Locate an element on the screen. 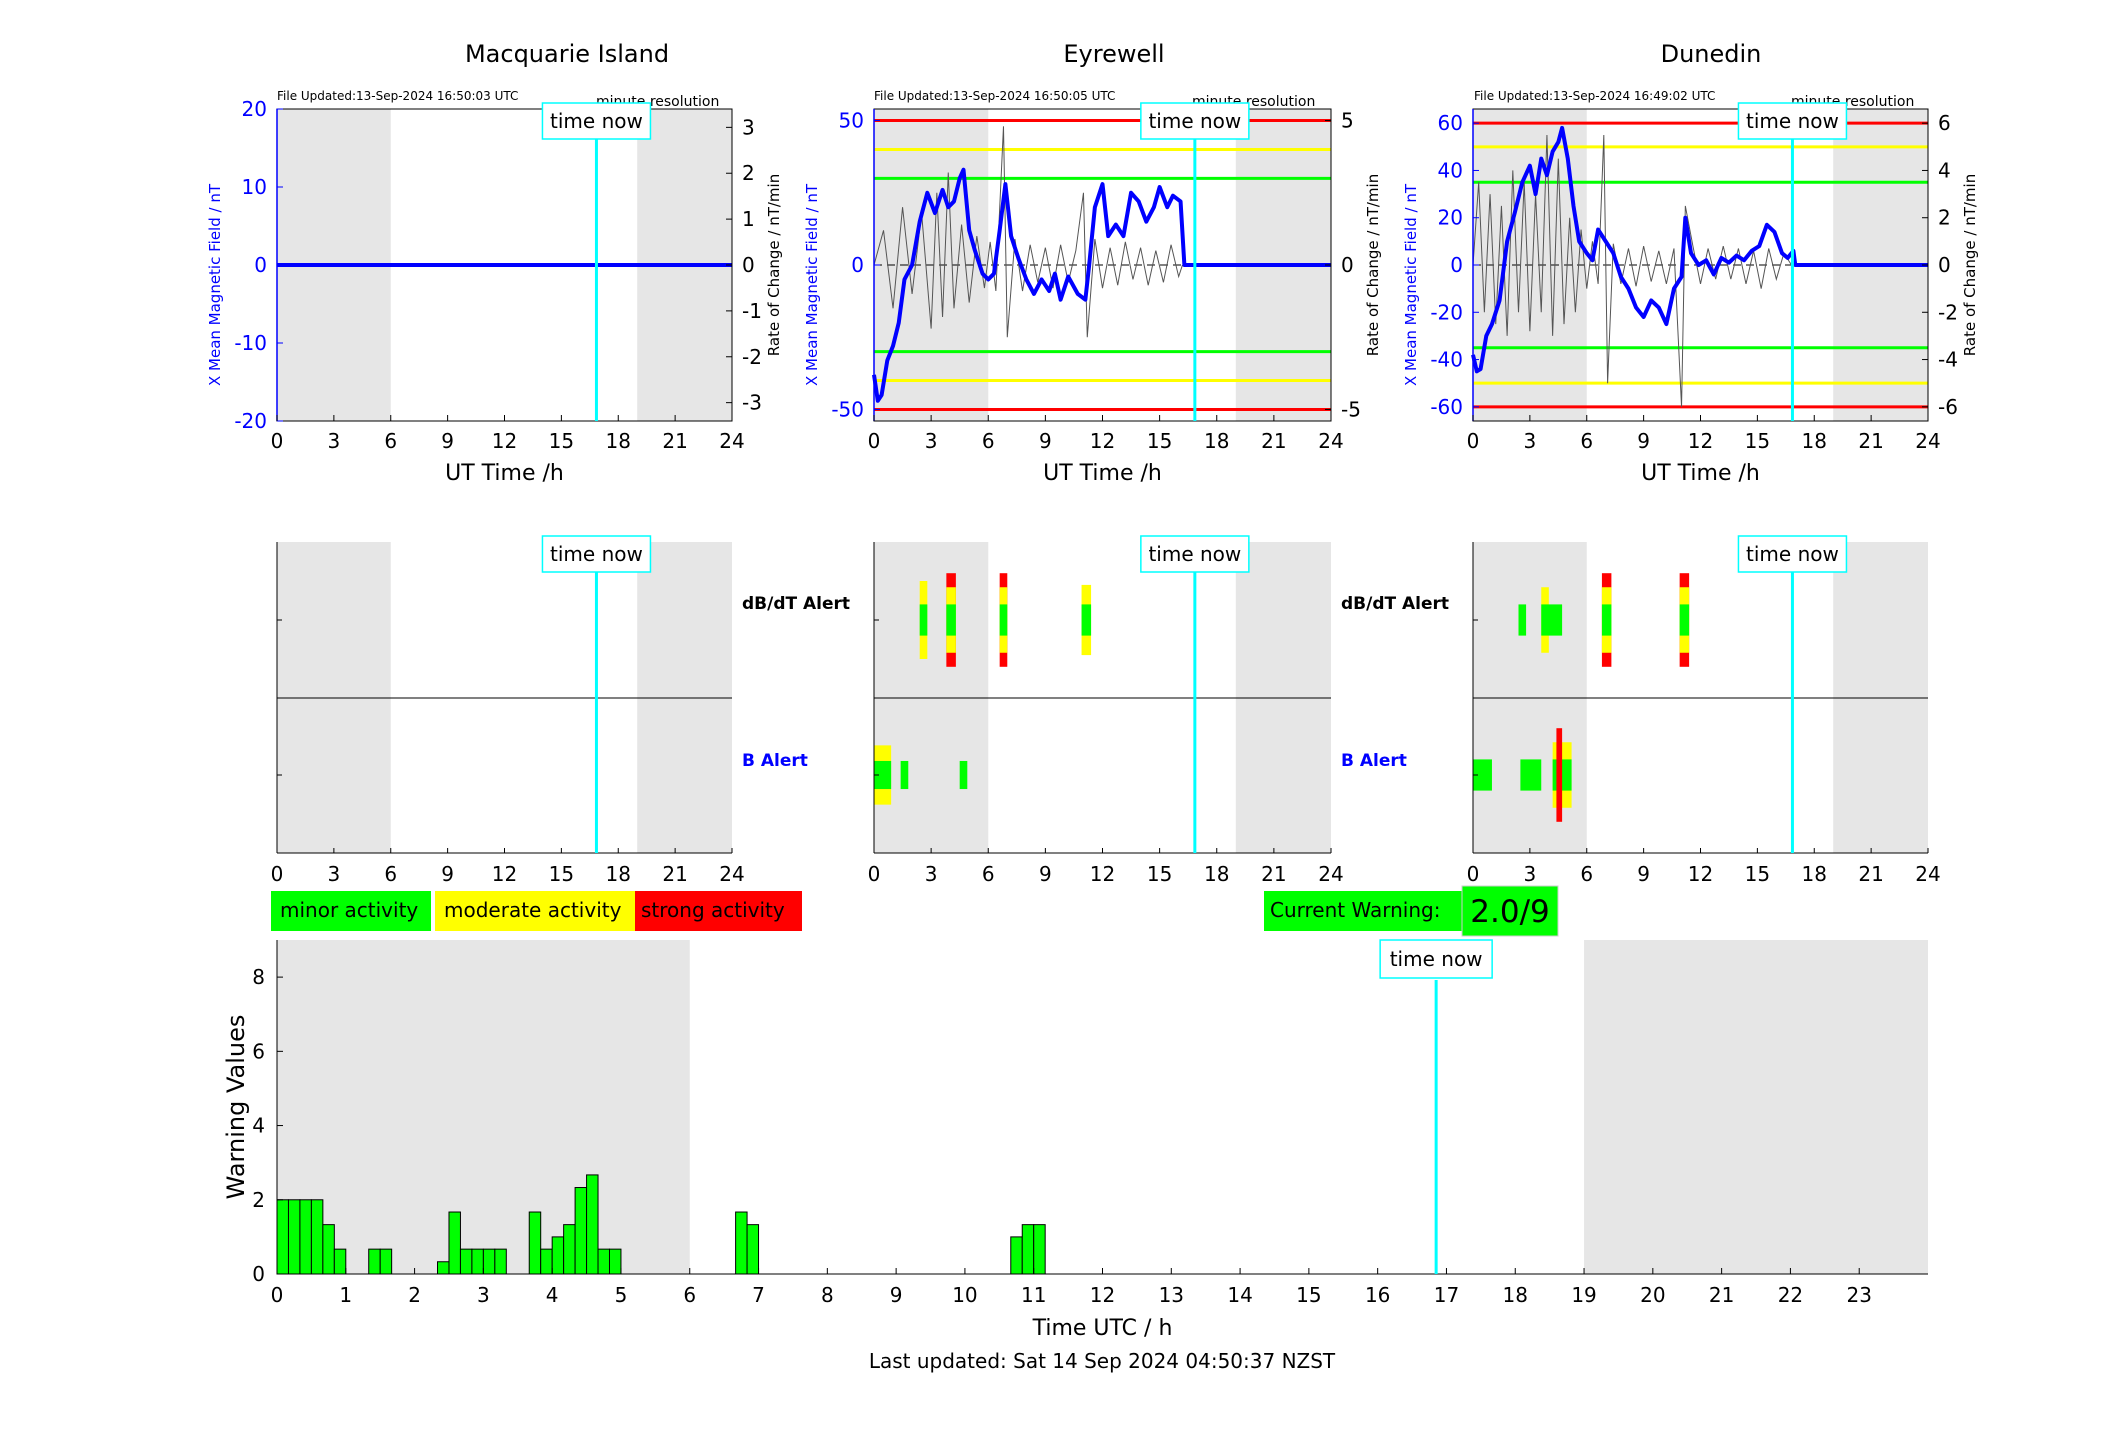 The height and width of the screenshot is (1437, 2117). station-title-macquarie: Macquarie Island is located at coordinates (567, 54).